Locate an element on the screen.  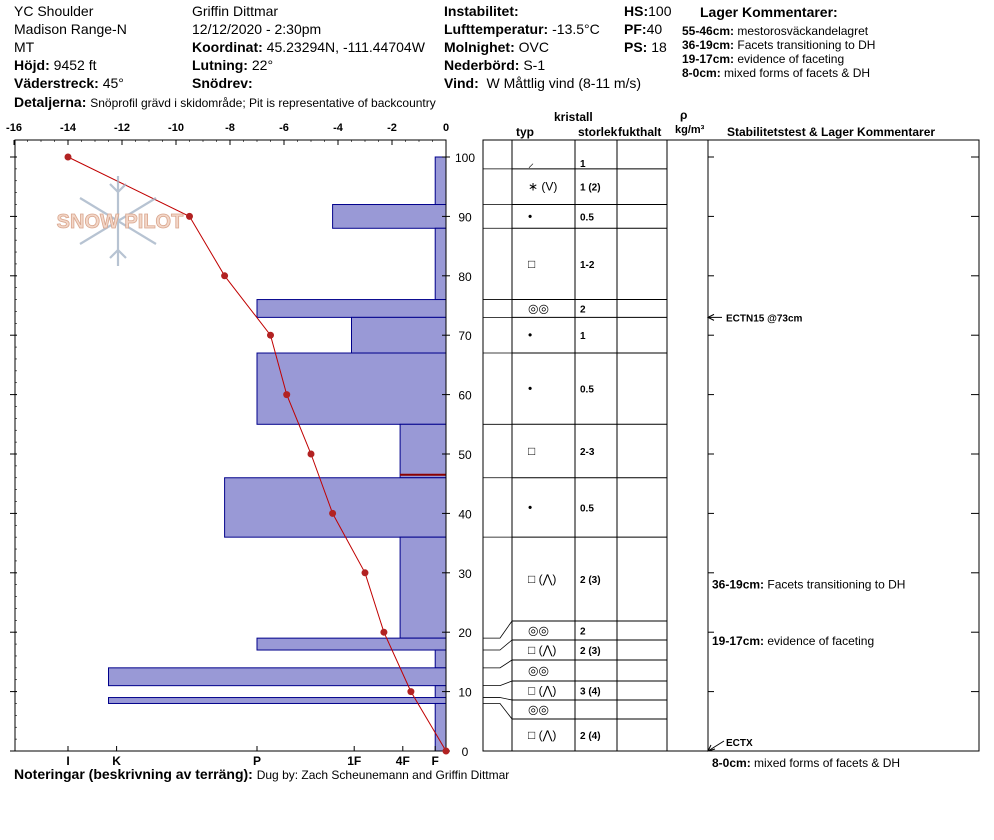
snowpilot-logo: SNOW PILOT is located at coordinates (120, 222).